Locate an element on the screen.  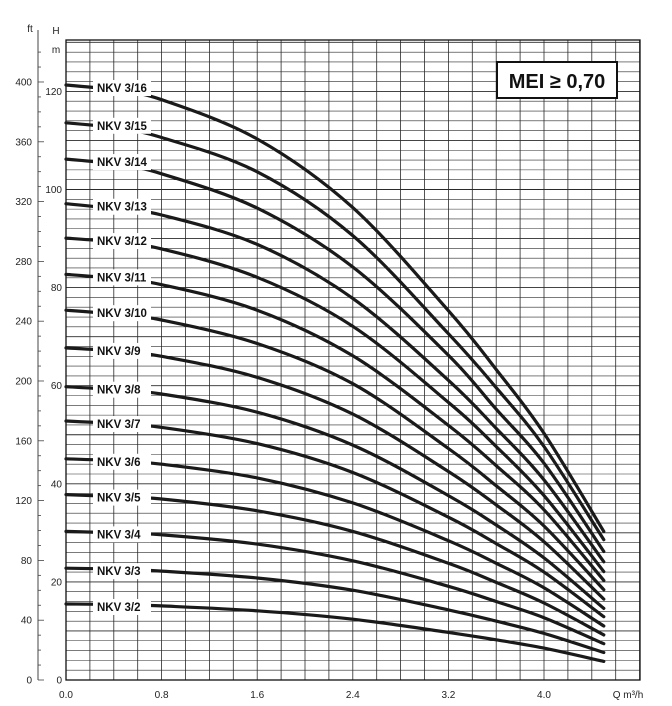
ft-tick-label: 320 is located at coordinates (23, 202).